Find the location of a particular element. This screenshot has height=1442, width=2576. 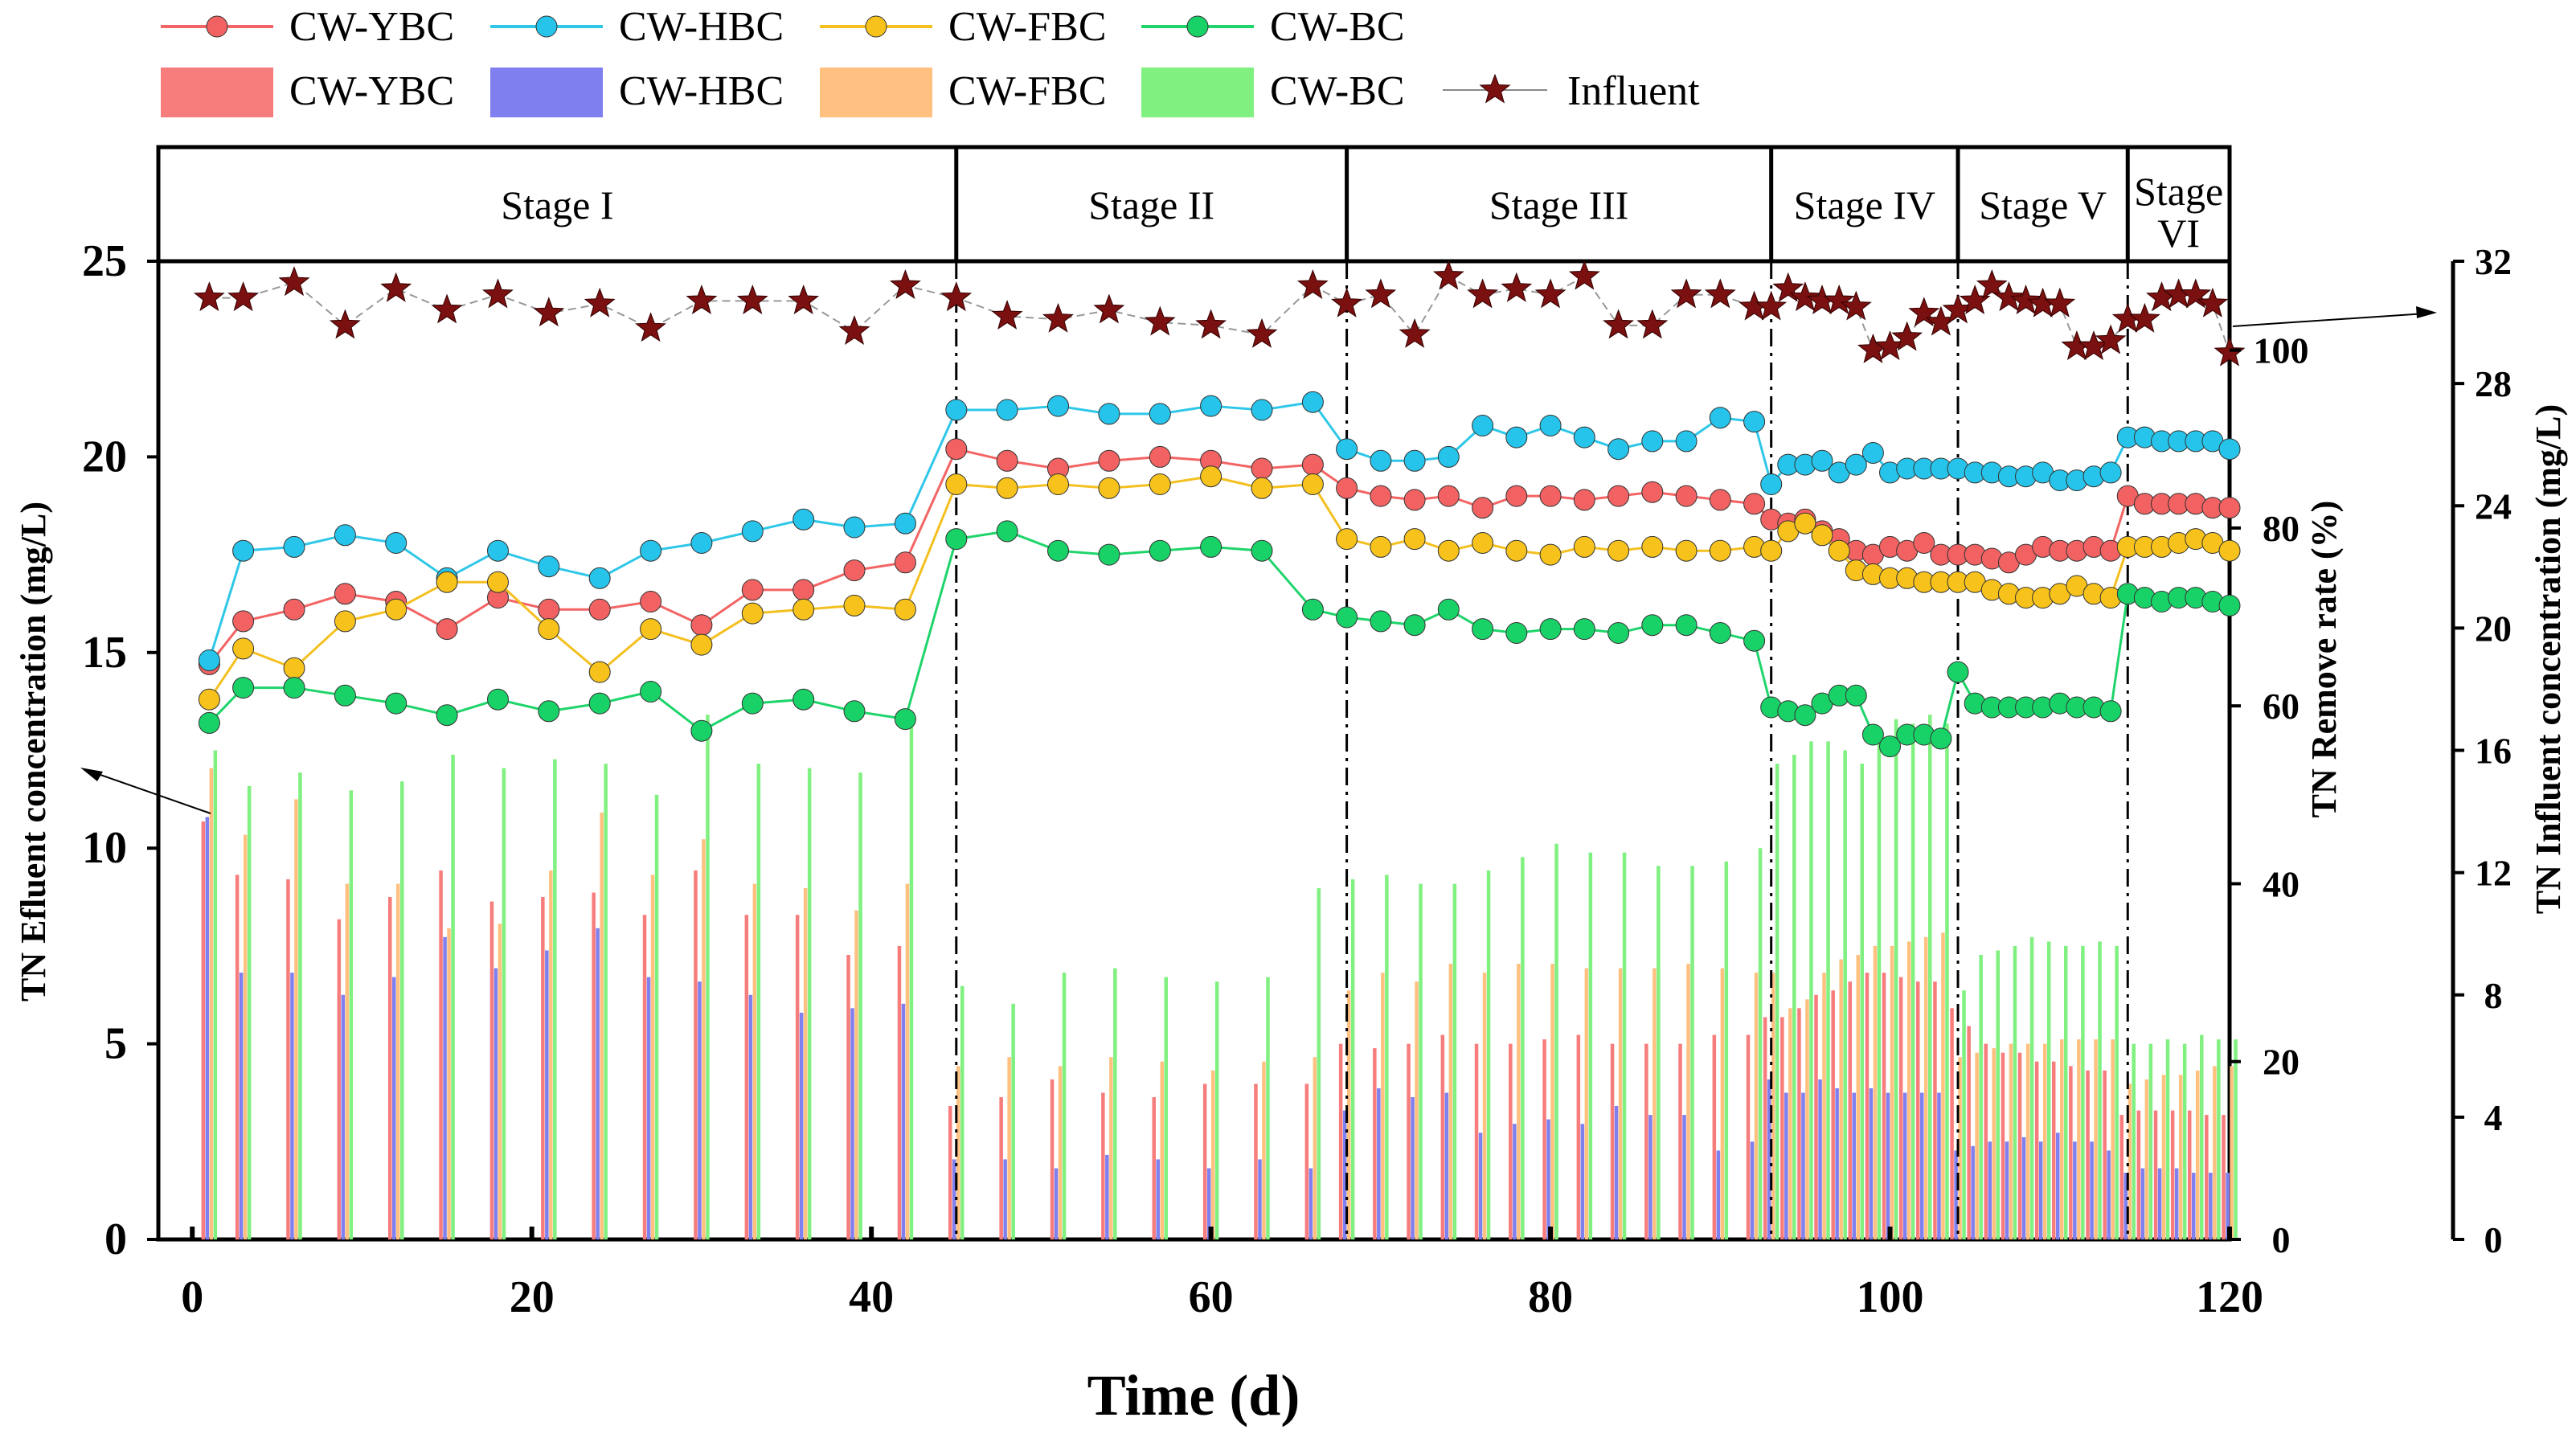

legend-line-label-2: CW-FBC is located at coordinates (1027, 27).